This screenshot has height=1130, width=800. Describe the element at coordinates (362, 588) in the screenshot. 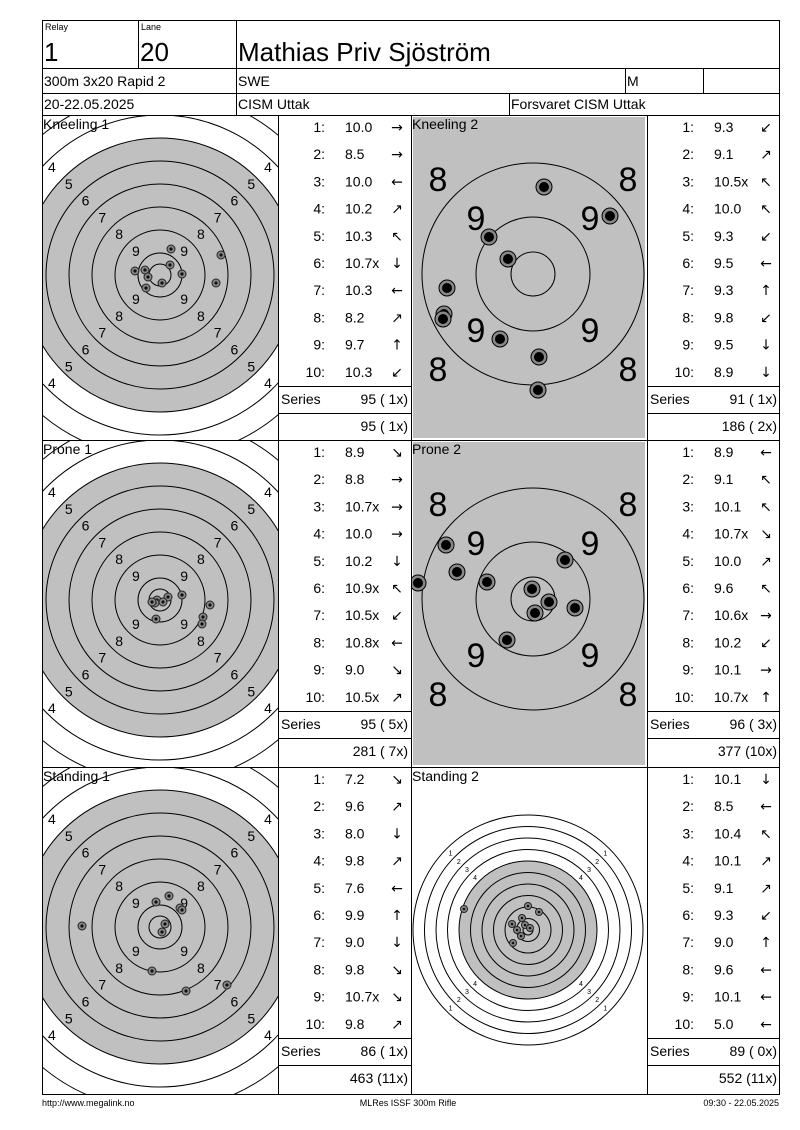

I see `shot-score: 10.9x` at that location.